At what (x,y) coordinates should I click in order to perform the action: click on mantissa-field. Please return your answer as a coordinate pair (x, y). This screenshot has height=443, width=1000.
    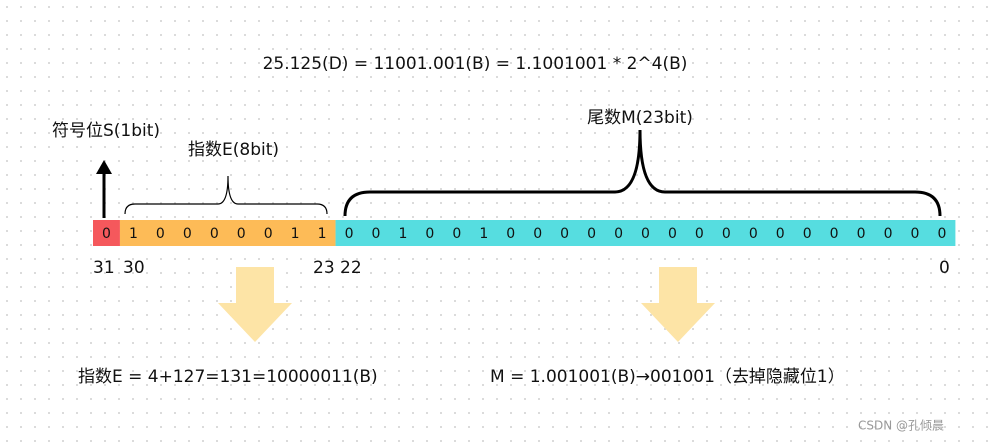
    Looking at the image, I should click on (645, 233).